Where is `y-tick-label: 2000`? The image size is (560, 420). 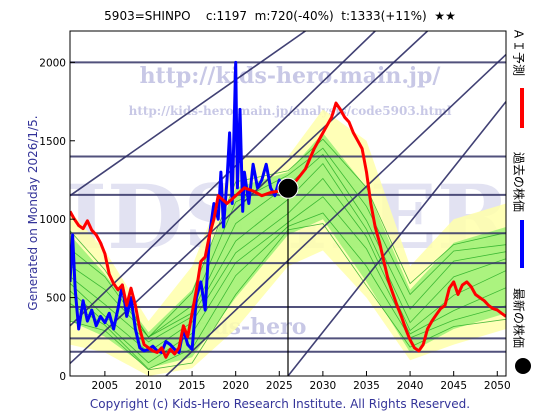 y-tick-label: 2000 is located at coordinates (52, 63).